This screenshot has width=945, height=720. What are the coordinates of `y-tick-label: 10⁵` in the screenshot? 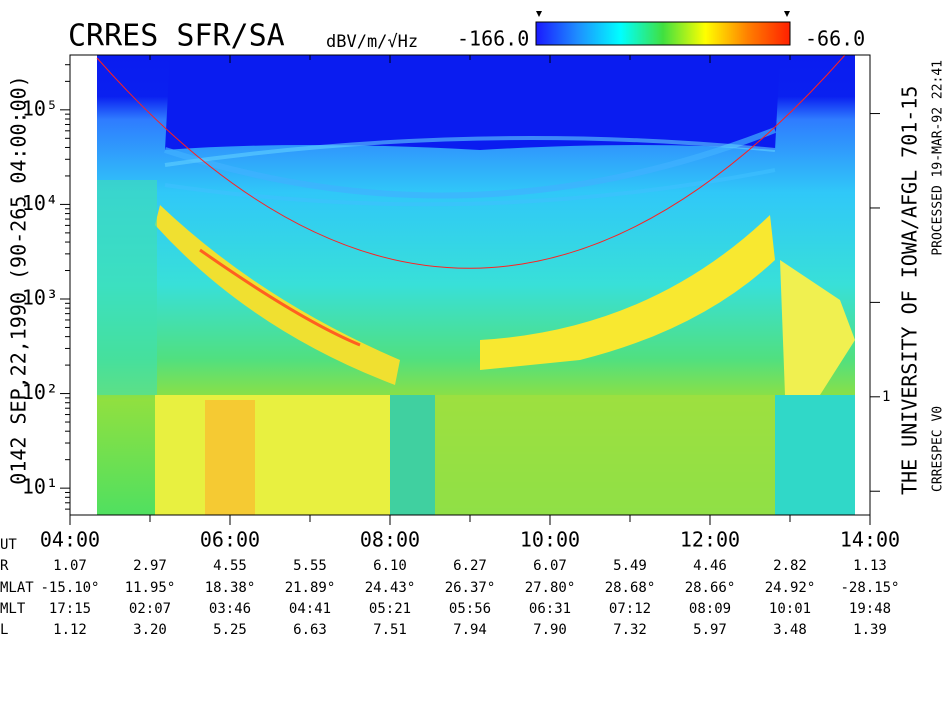 It's located at (40, 108).